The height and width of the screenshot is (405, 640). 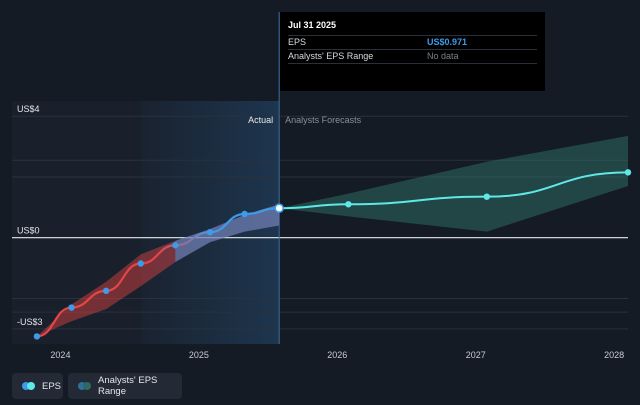 What do you see at coordinates (412, 27) in the screenshot?
I see `tooltip-date: Jul 31 2025` at bounding box center [412, 27].